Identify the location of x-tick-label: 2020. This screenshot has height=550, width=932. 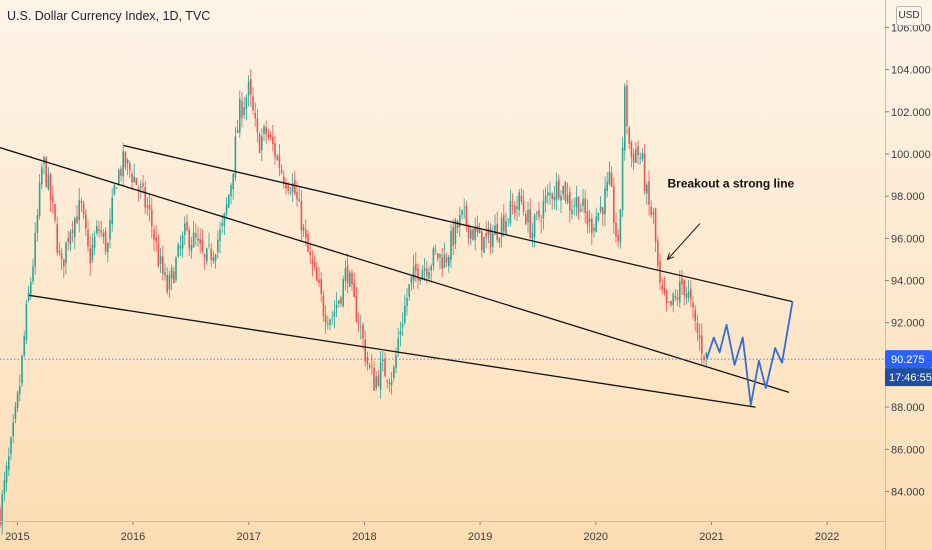
(596, 537).